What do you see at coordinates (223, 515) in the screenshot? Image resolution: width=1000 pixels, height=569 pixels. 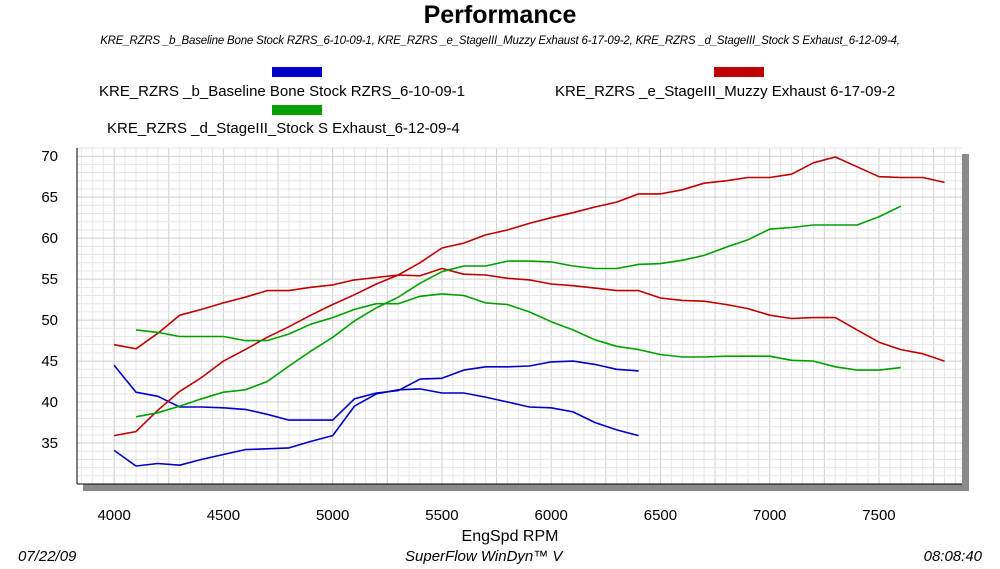 I see `x-tick-label: 4500` at bounding box center [223, 515].